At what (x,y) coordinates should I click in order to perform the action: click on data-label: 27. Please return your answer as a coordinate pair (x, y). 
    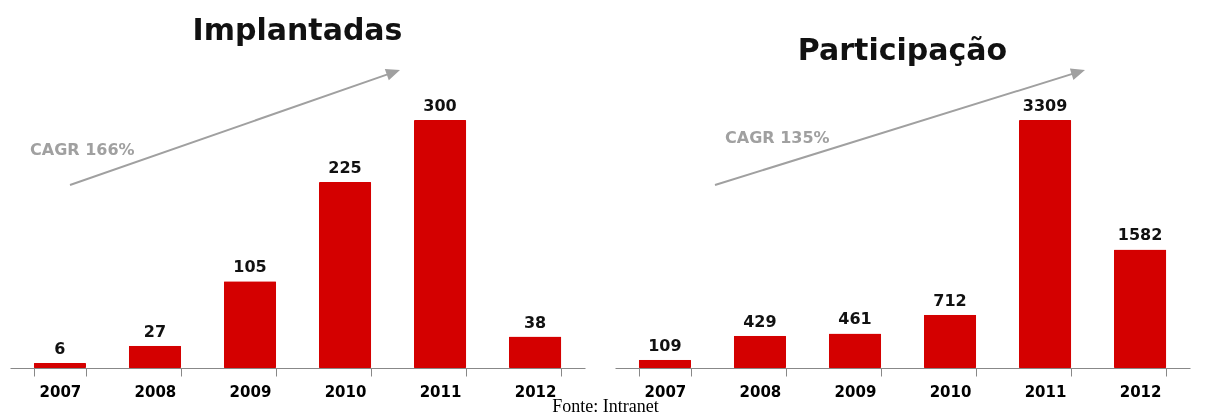
    Looking at the image, I should click on (155, 331).